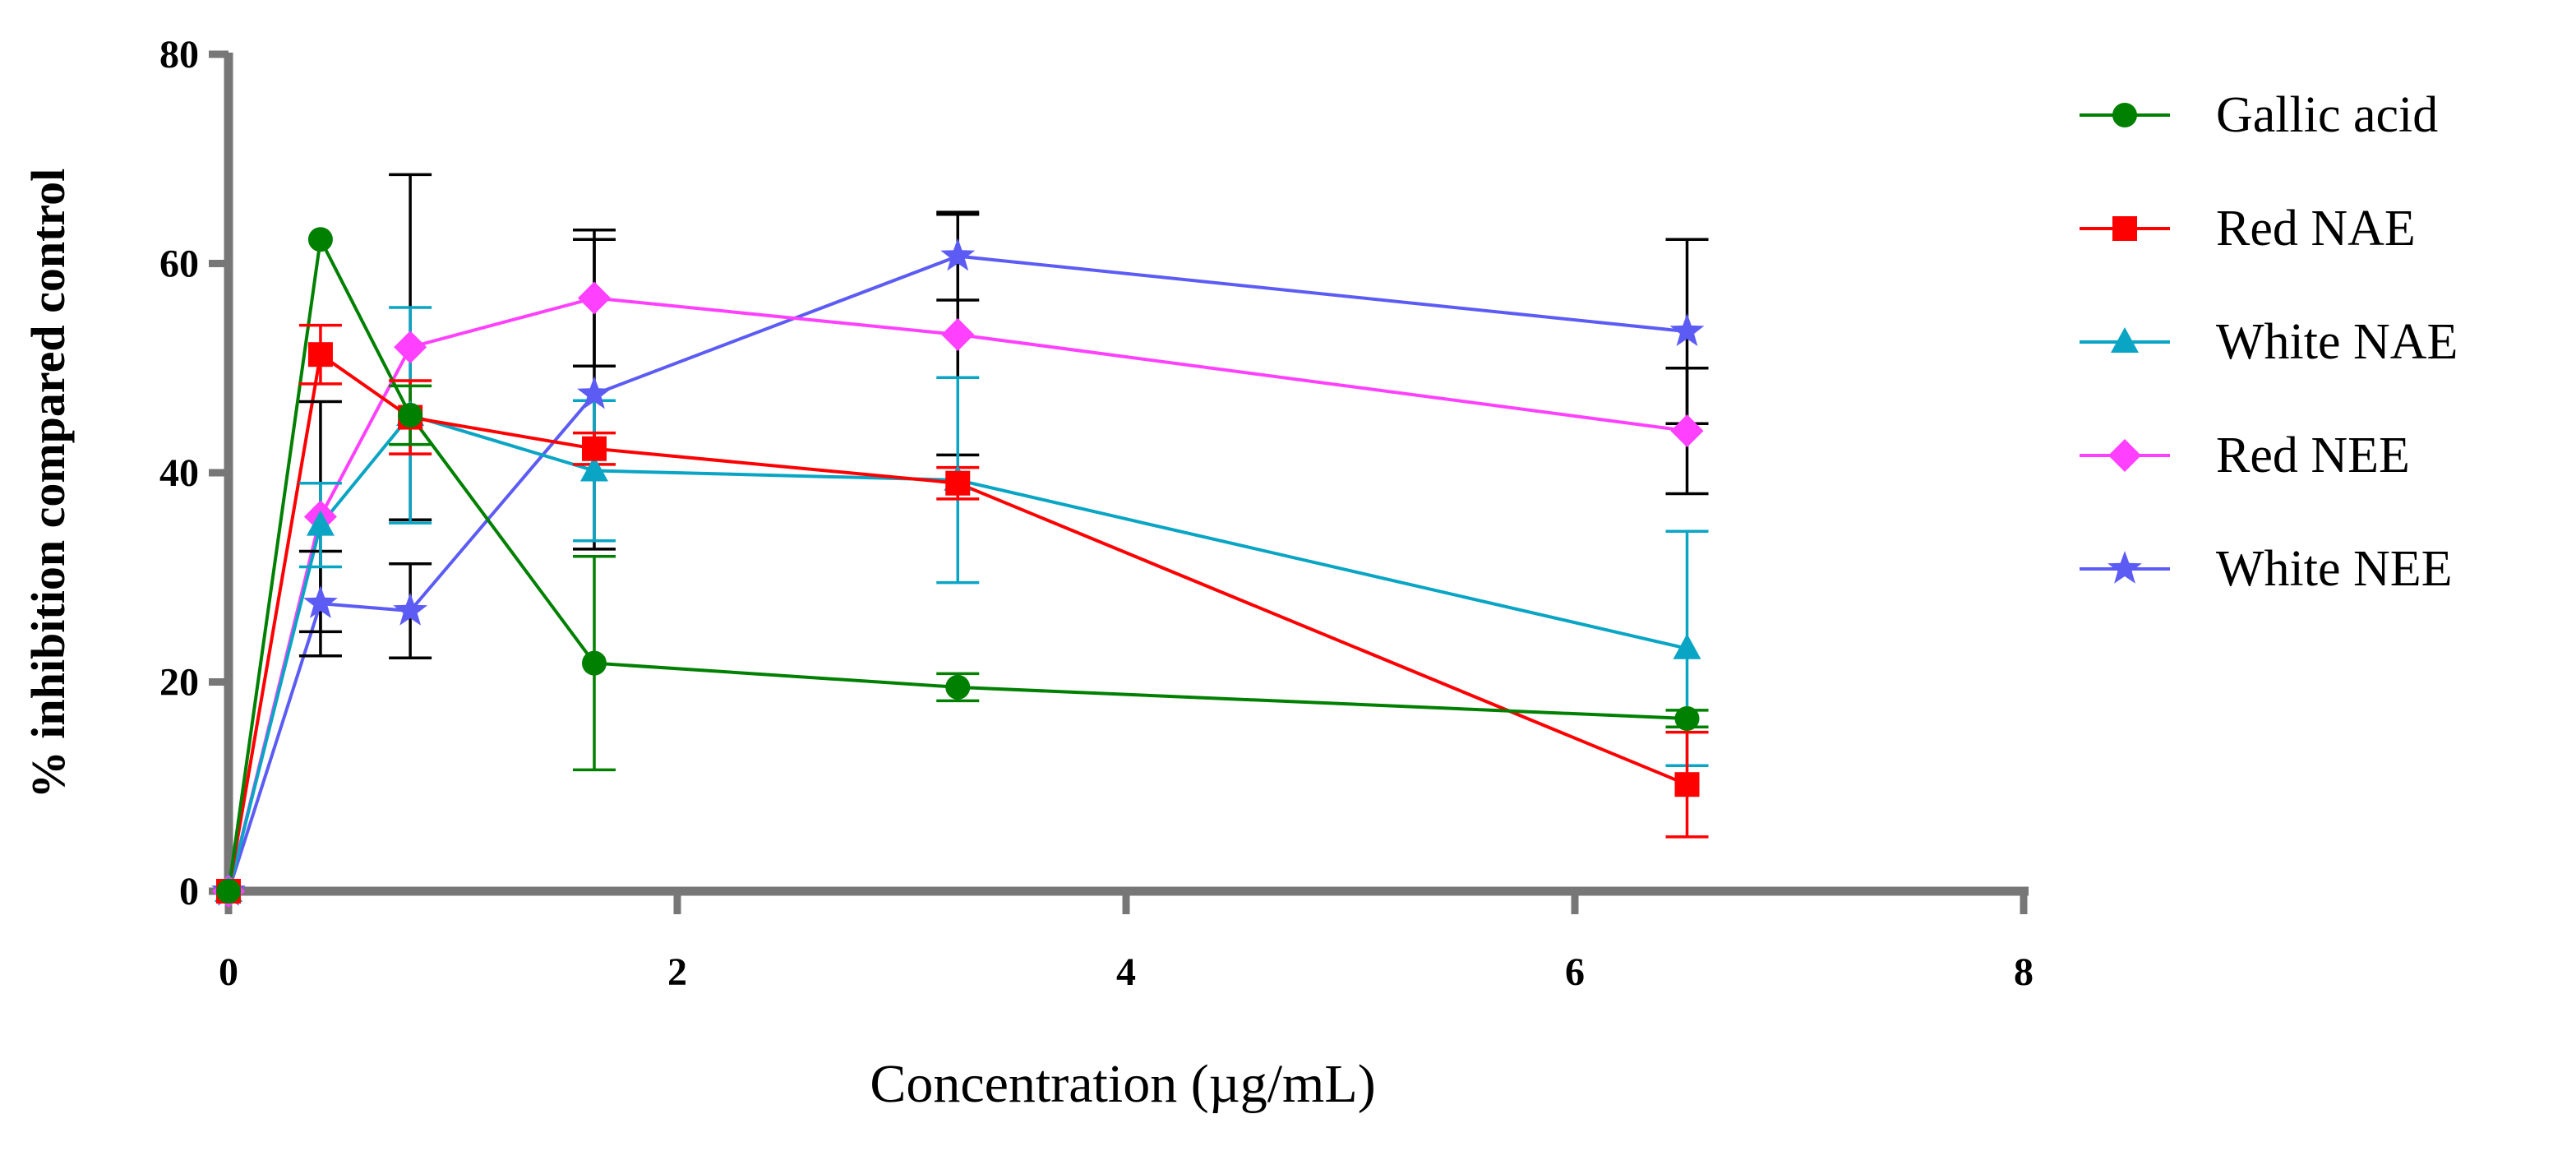 This screenshot has width=2576, height=1151. I want to click on x-tick-label: 8, so click(2024, 972).